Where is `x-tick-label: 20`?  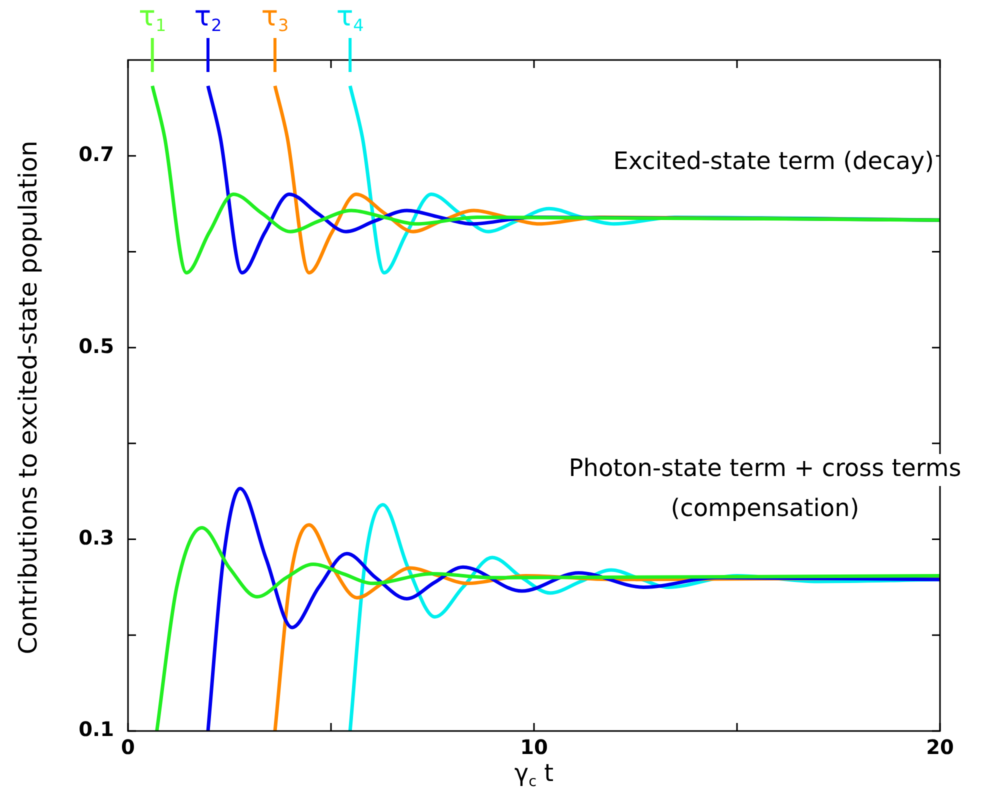 x-tick-label: 20 is located at coordinates (940, 747).